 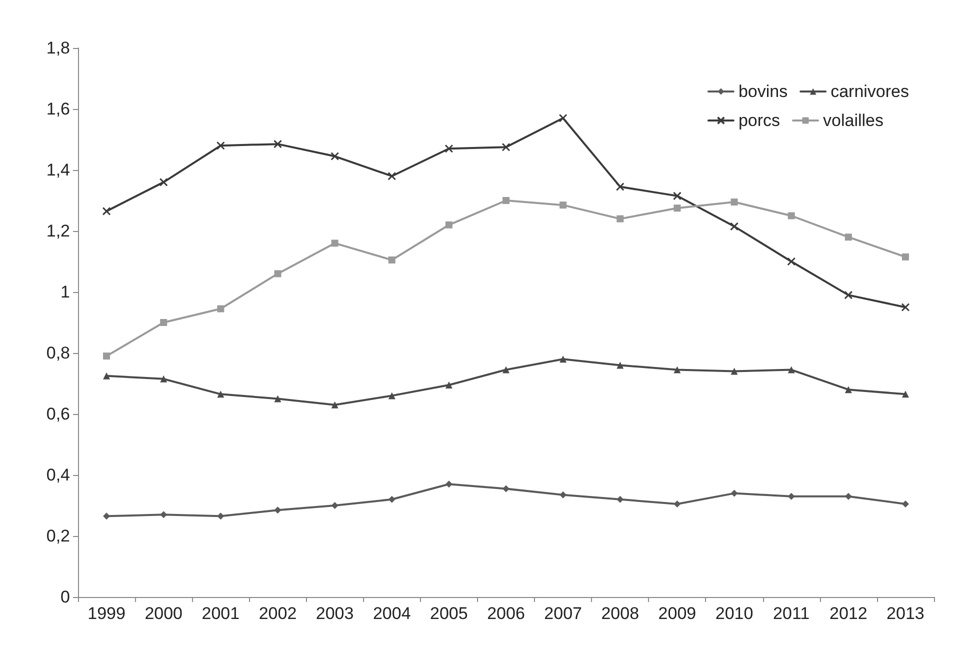 What do you see at coordinates (65, 597) in the screenshot?
I see `y-tick-label: 0` at bounding box center [65, 597].